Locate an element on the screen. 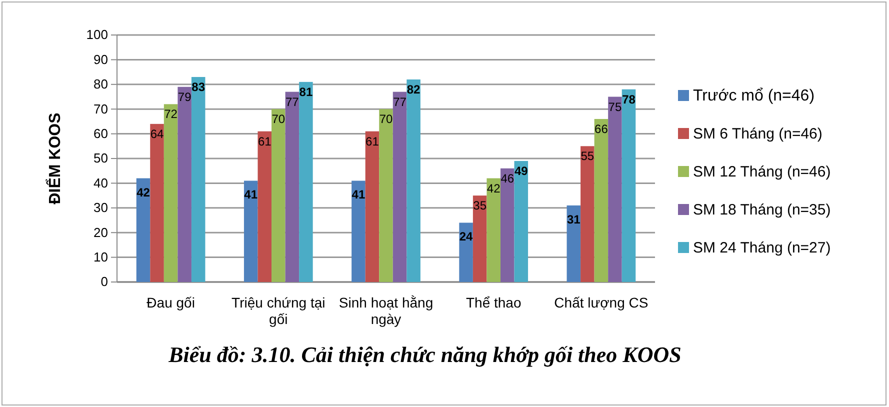 This screenshot has width=889, height=407. y-tick-label: 10 is located at coordinates (101, 256).